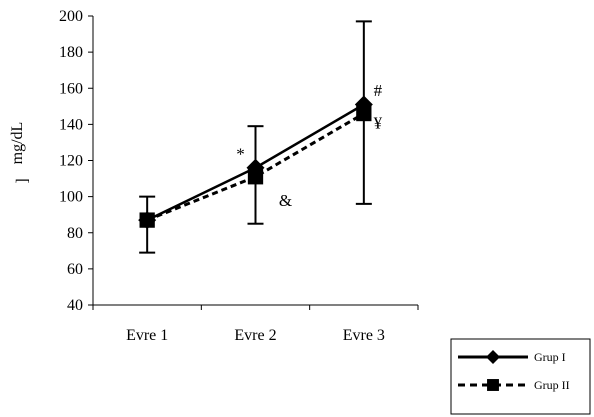 The image size is (594, 417). I want to click on legend: Grup I Grup II, so click(520, 376).